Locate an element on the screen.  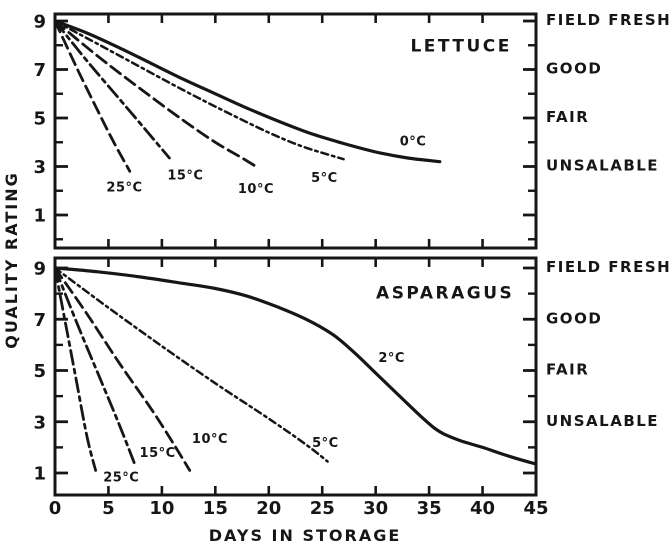
x-tick-label: 15 is located at coordinates (215, 508).